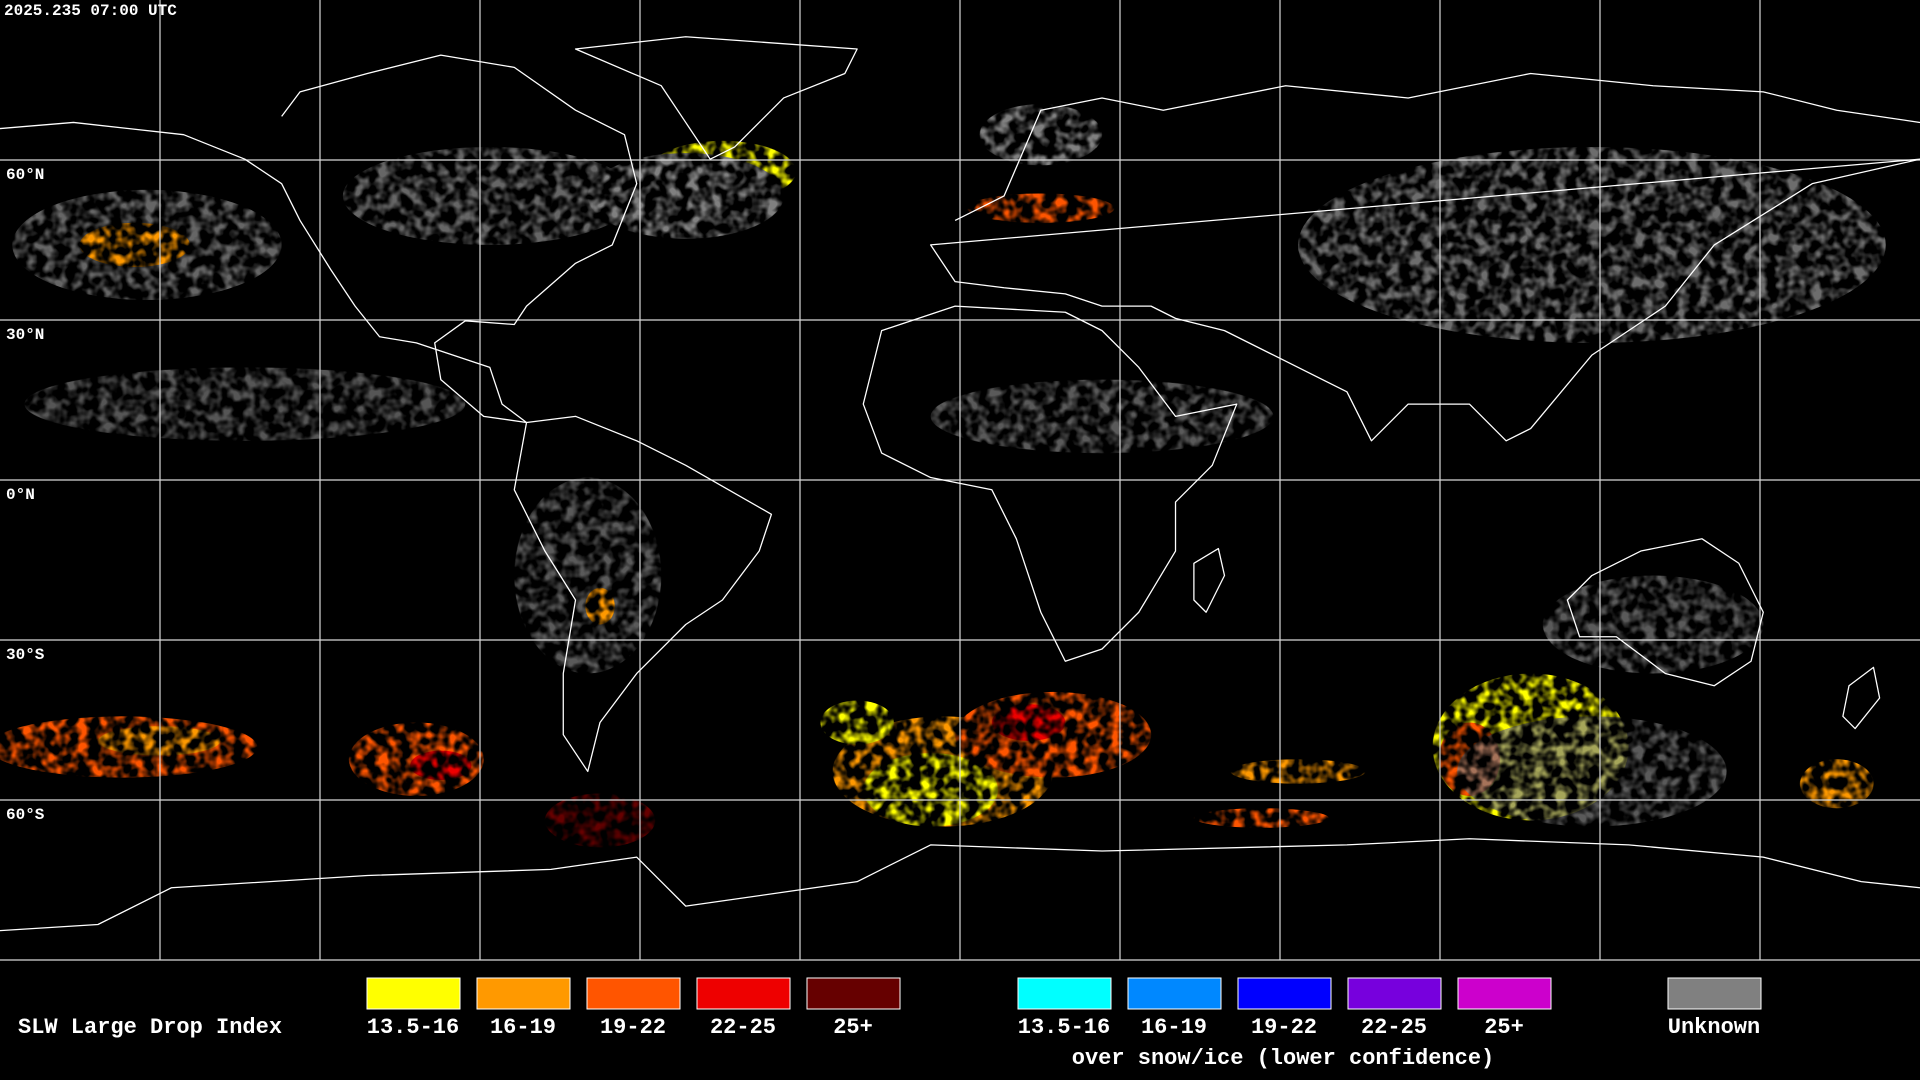  I want to click on africa, so click(1050, 483).